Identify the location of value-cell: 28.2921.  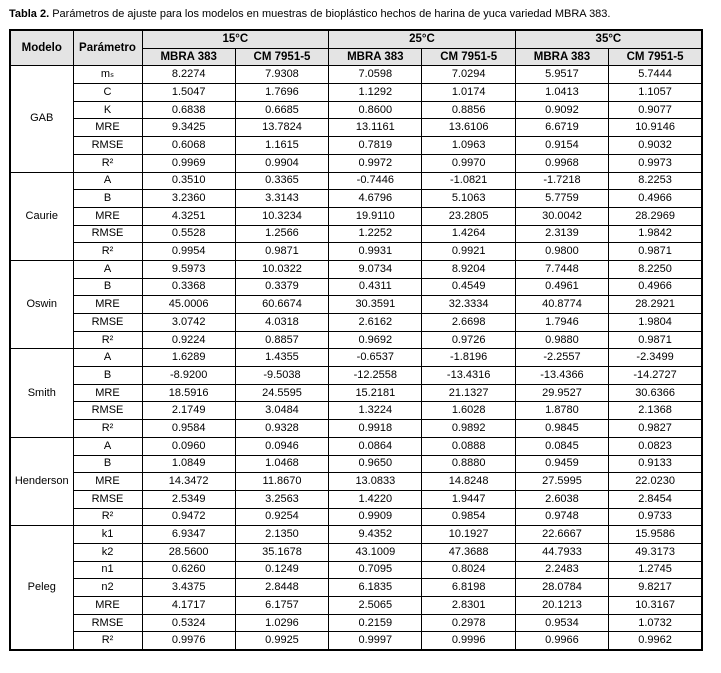
(655, 304).